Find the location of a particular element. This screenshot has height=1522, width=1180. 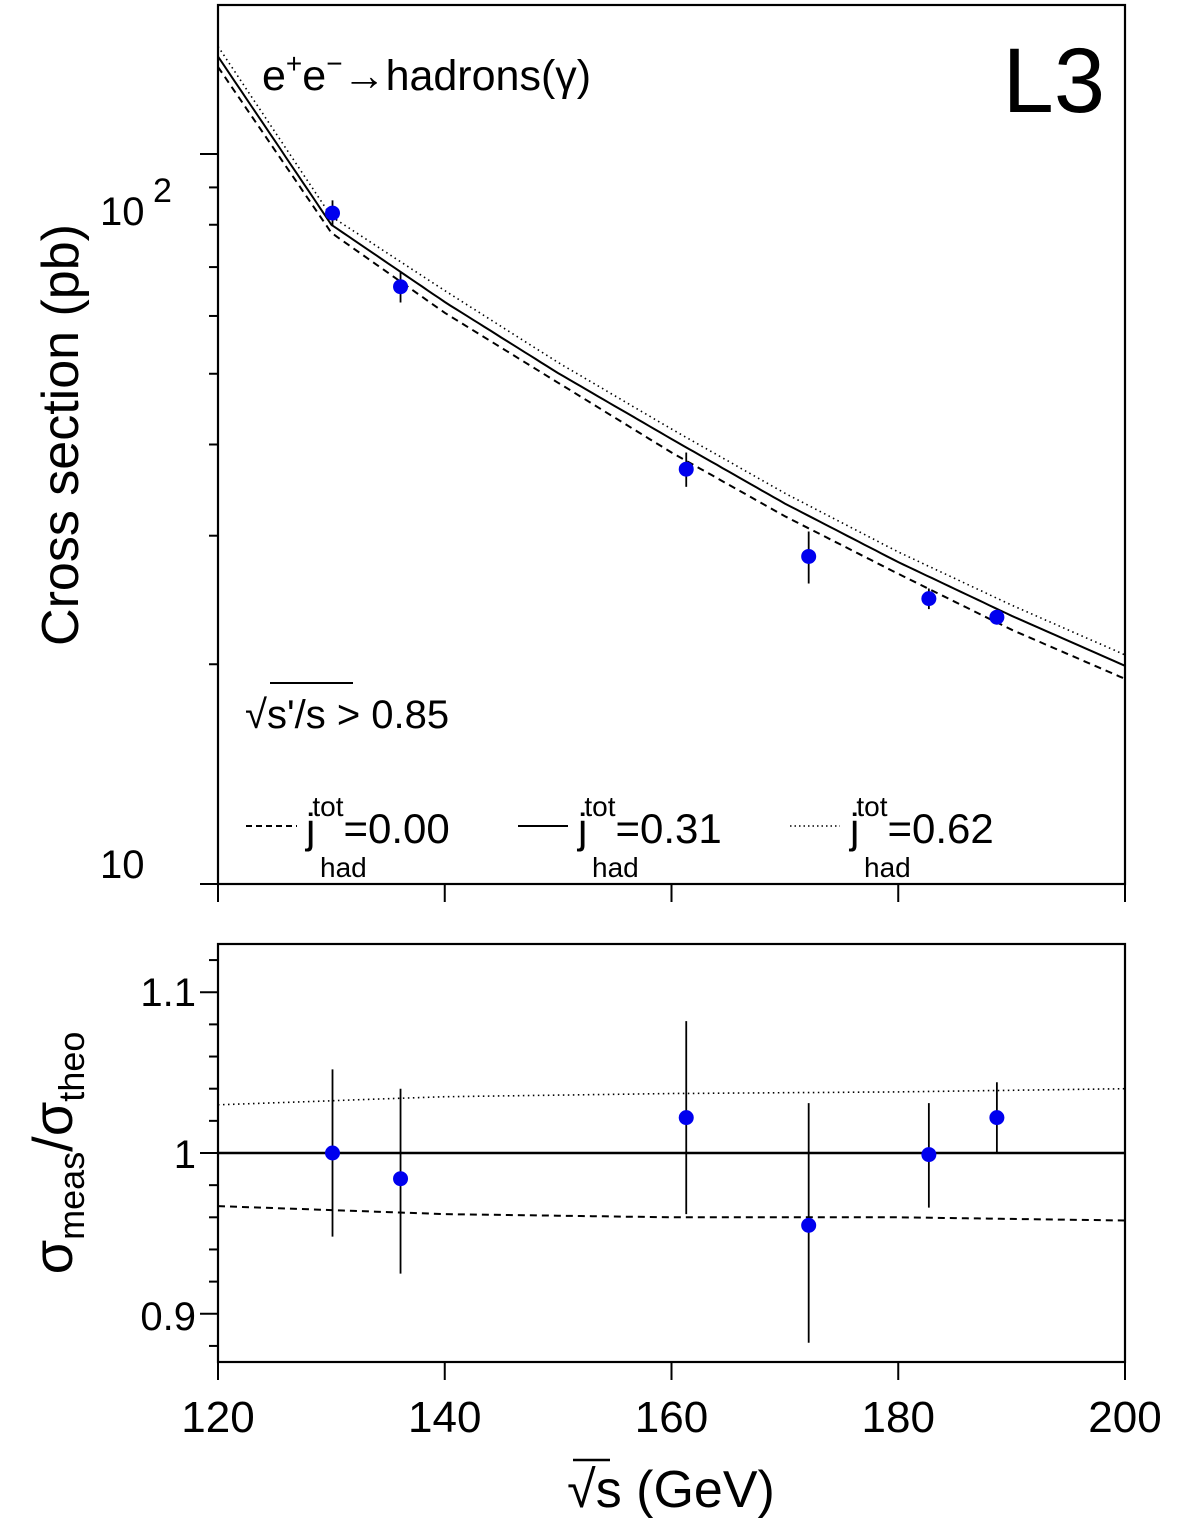

legend-label-solid: jtot=0.31 is located at coordinates (649, 821).